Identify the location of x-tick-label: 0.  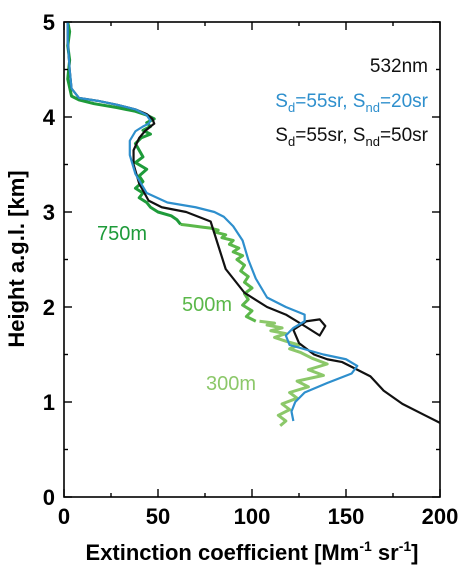
(64, 516).